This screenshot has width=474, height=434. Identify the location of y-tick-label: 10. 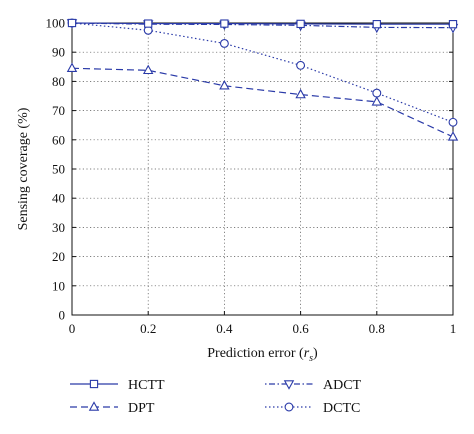
(58, 285).